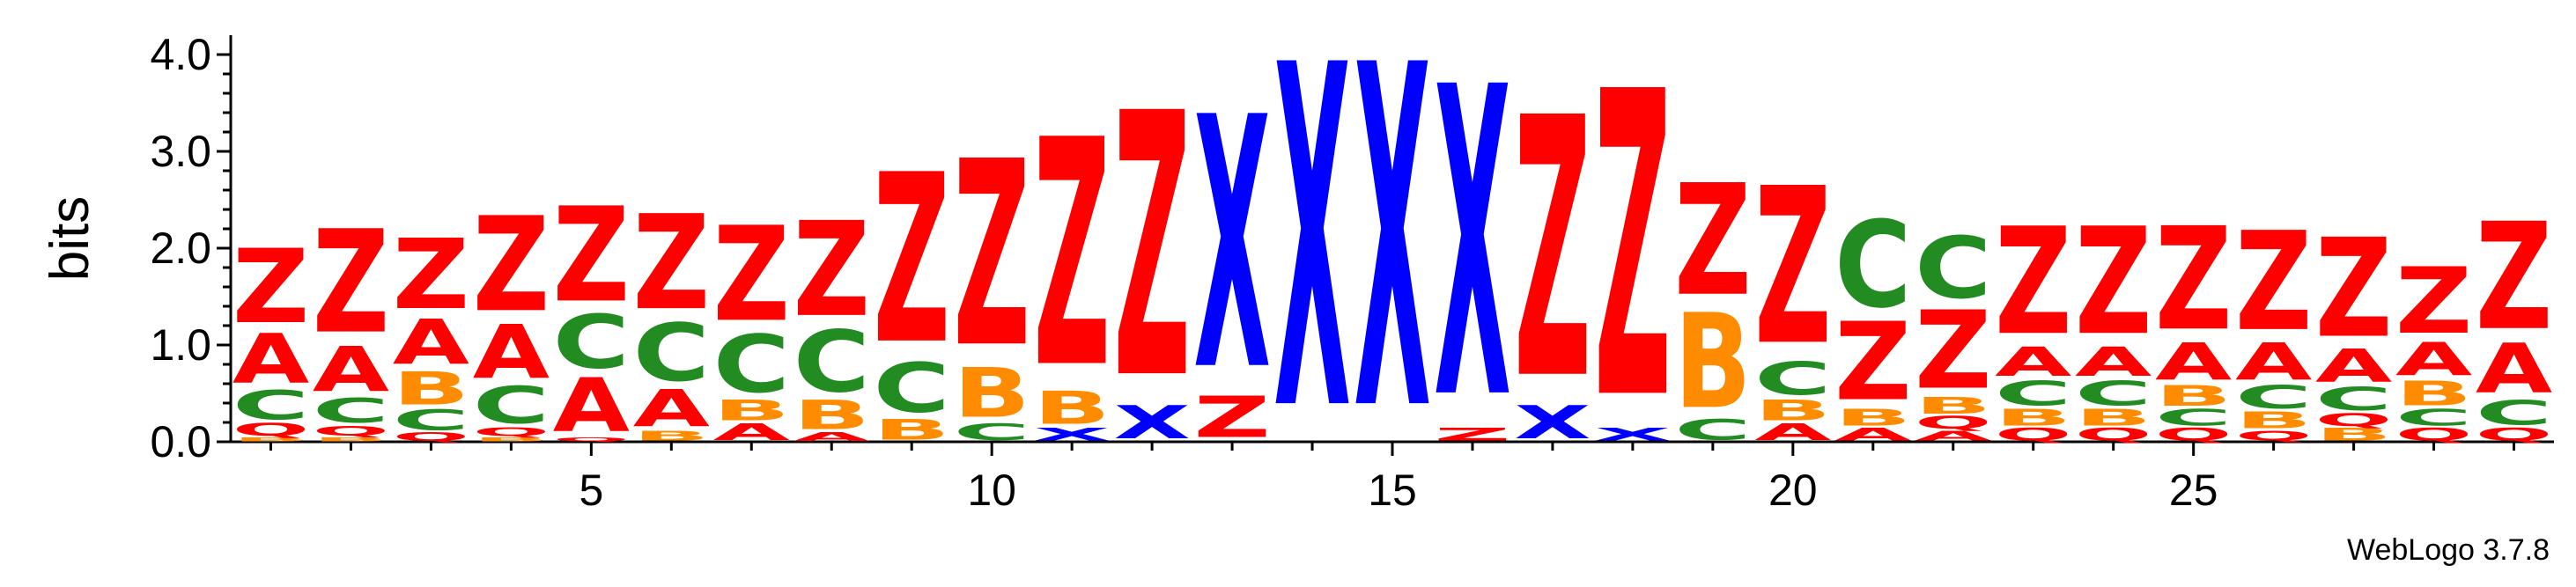 This screenshot has height=587, width=2576. Describe the element at coordinates (180, 55) in the screenshot. I see `y-tick-label: 4.0` at that location.